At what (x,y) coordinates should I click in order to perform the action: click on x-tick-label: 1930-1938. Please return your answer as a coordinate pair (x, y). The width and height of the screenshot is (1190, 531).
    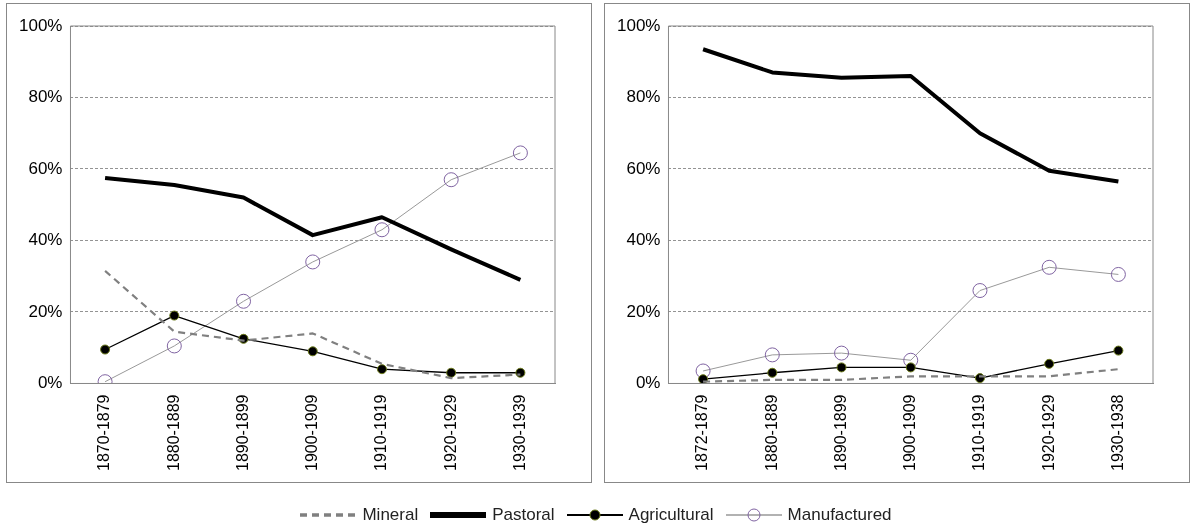
    Looking at the image, I should click on (1117, 432).